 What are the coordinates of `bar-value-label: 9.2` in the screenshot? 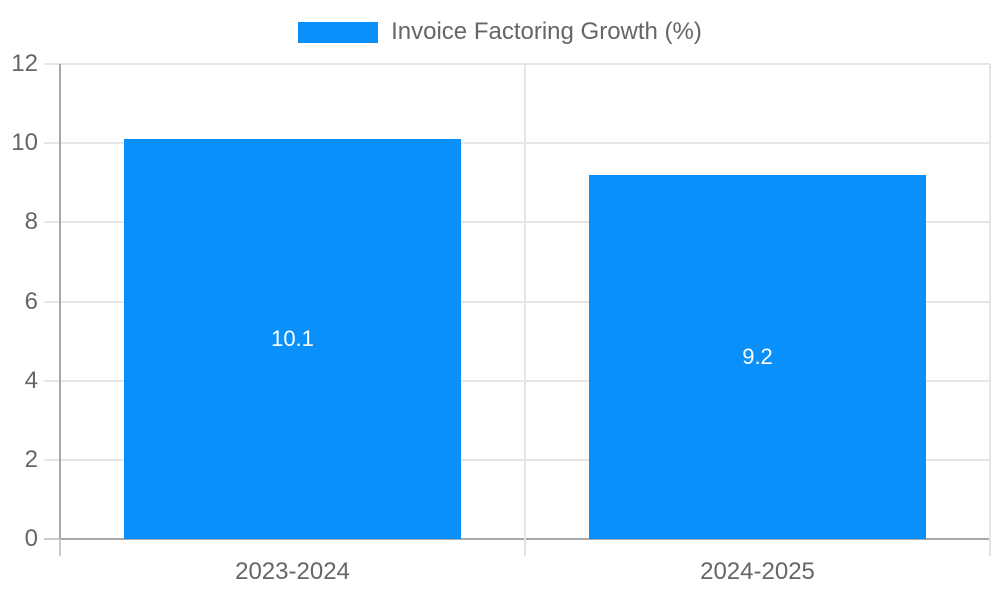 It's located at (757, 356).